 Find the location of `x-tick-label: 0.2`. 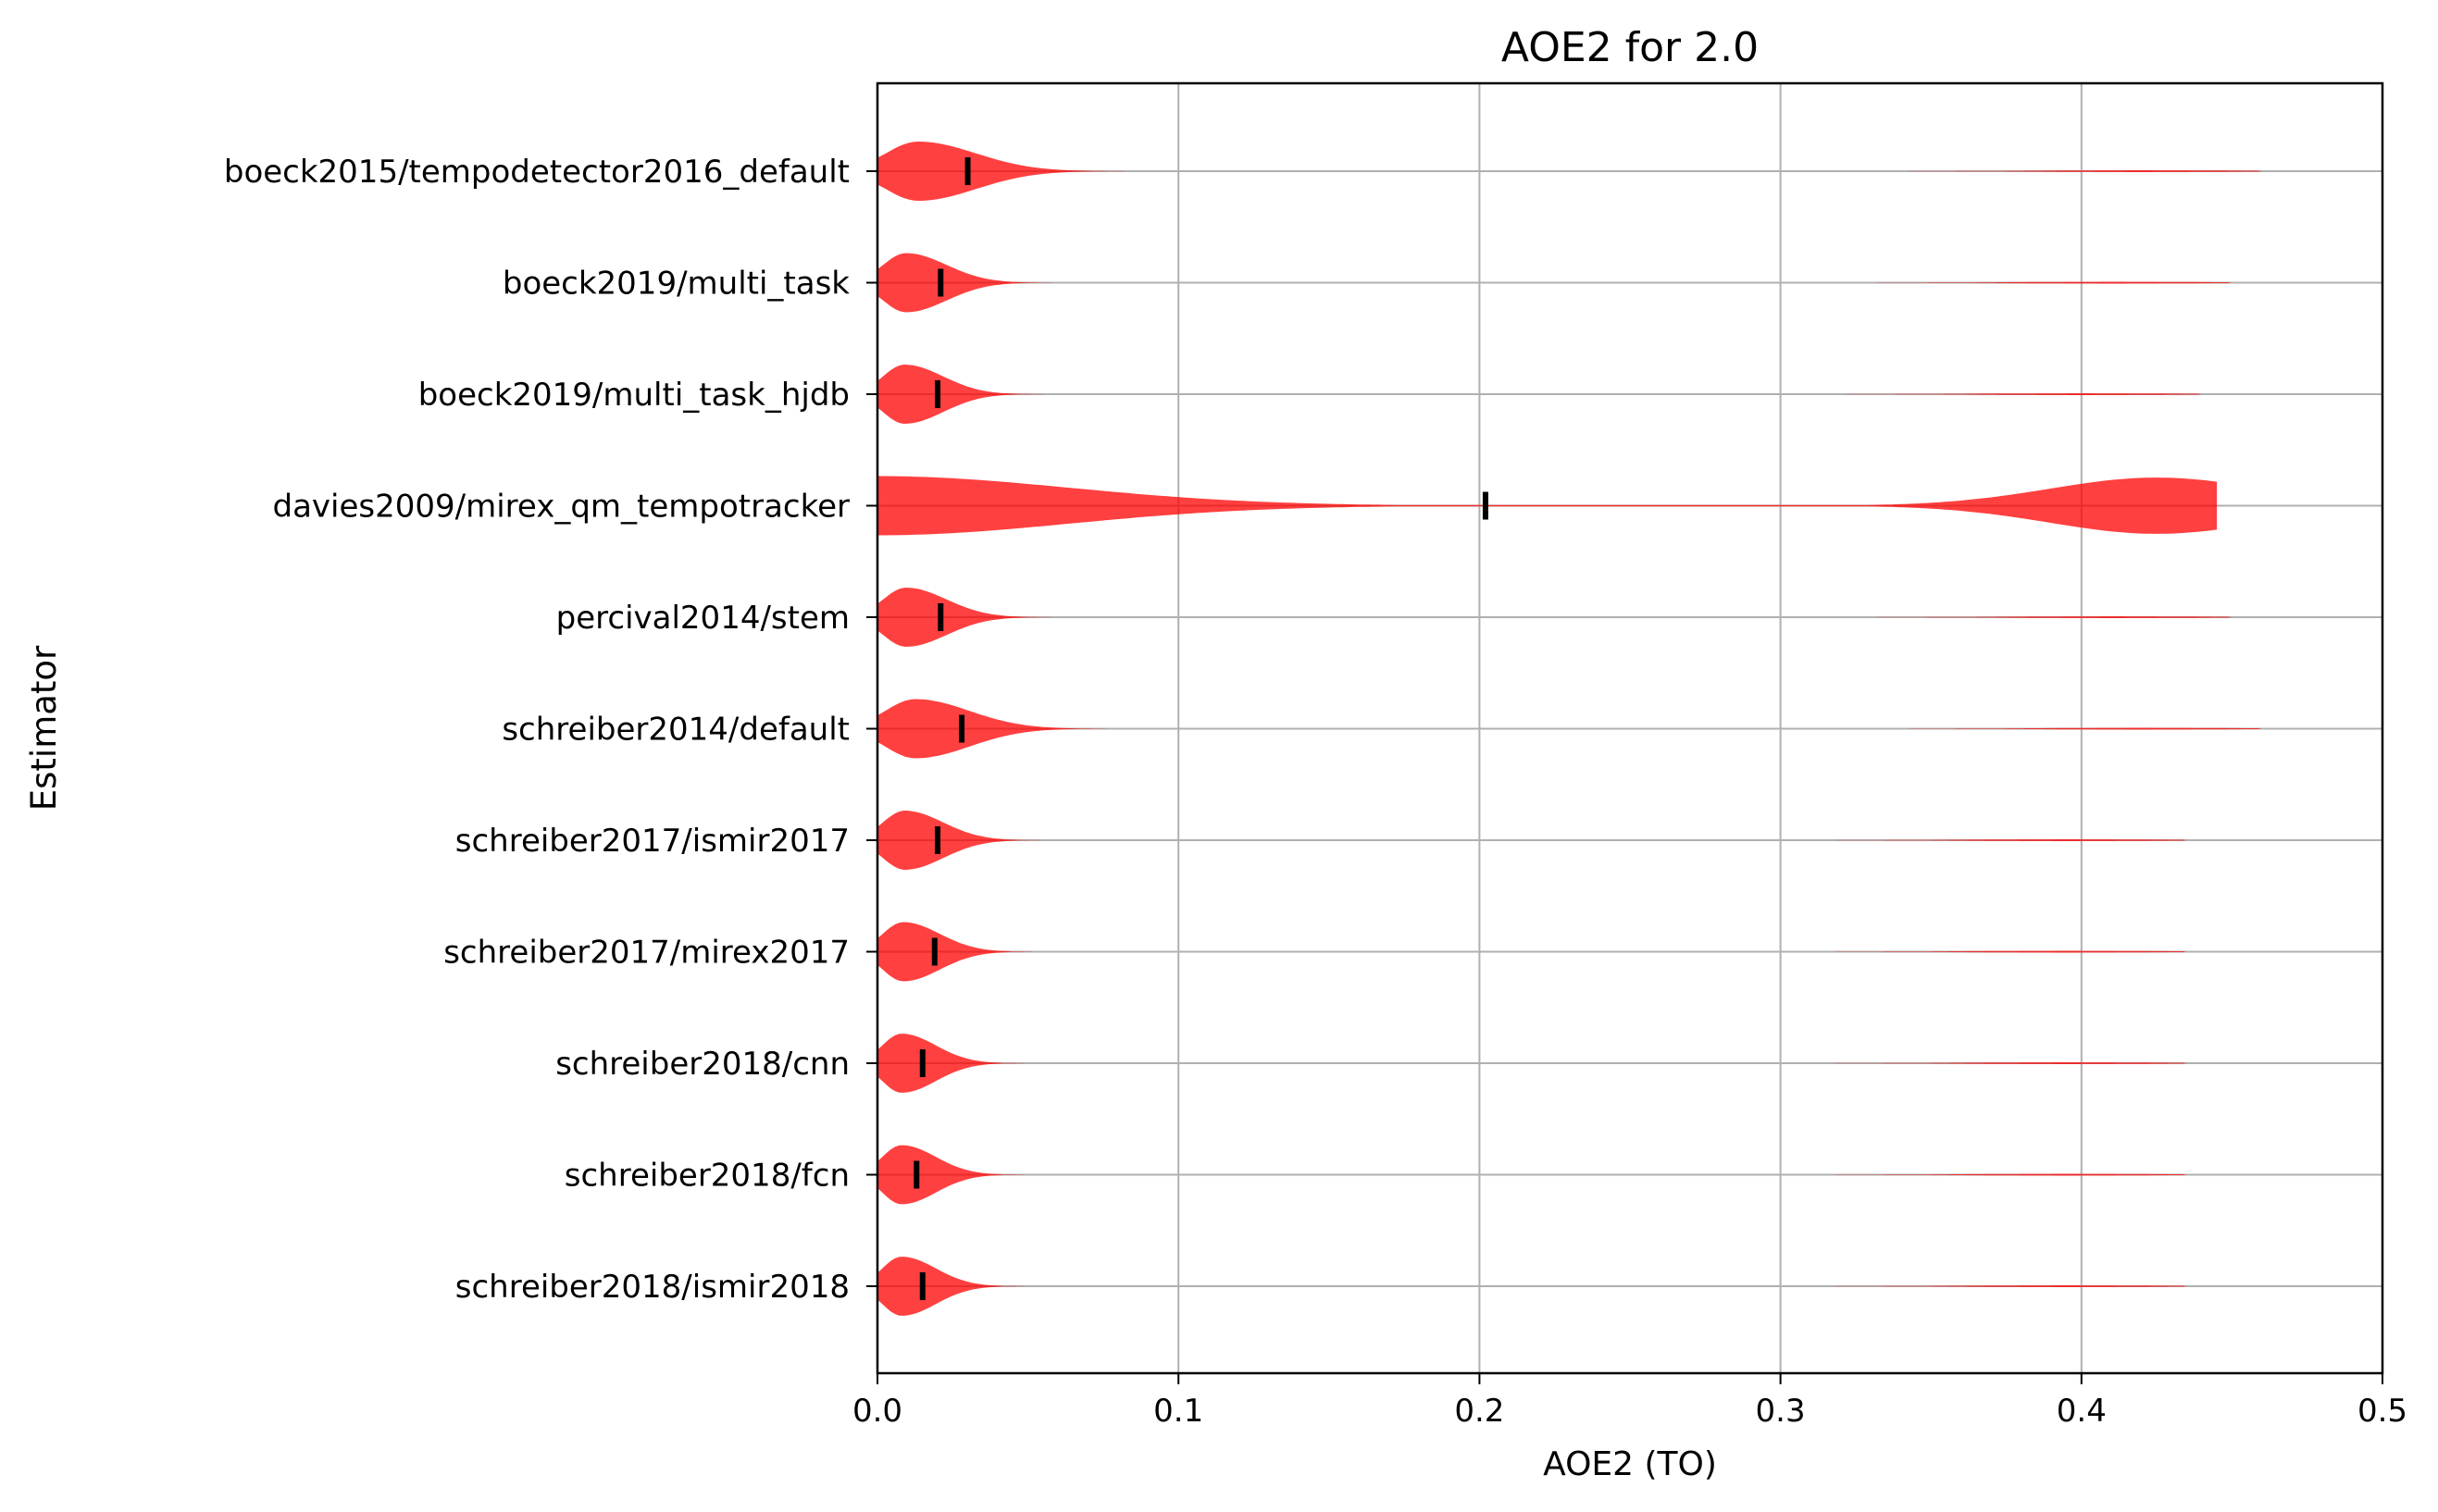

x-tick-label: 0.2 is located at coordinates (1479, 1411).